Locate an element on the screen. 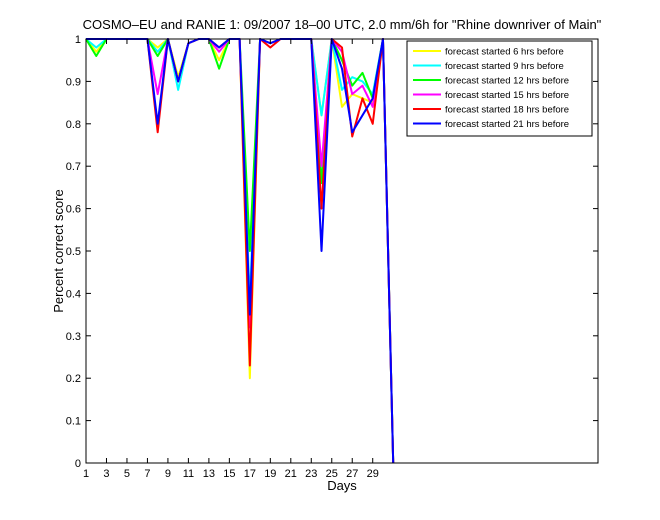 The height and width of the screenshot is (520, 660). legend-box is located at coordinates (499, 88).